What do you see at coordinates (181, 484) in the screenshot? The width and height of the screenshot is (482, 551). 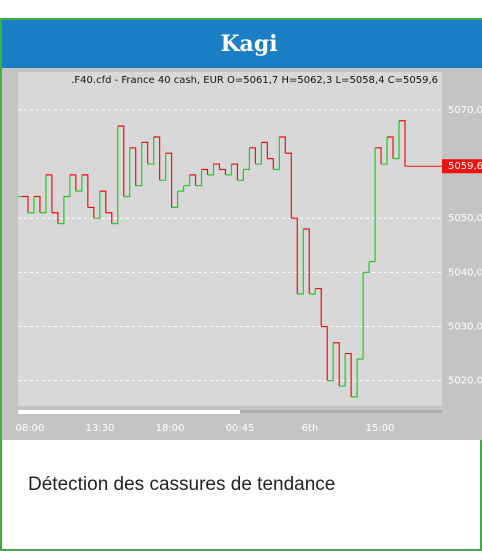 I see `caption: Détection des cassures de tendance` at bounding box center [181, 484].